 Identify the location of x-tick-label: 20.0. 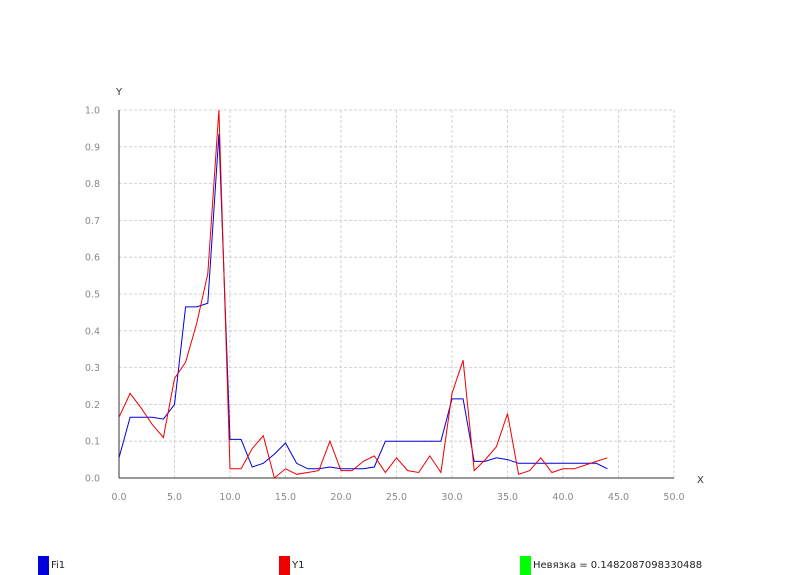
(340, 497).